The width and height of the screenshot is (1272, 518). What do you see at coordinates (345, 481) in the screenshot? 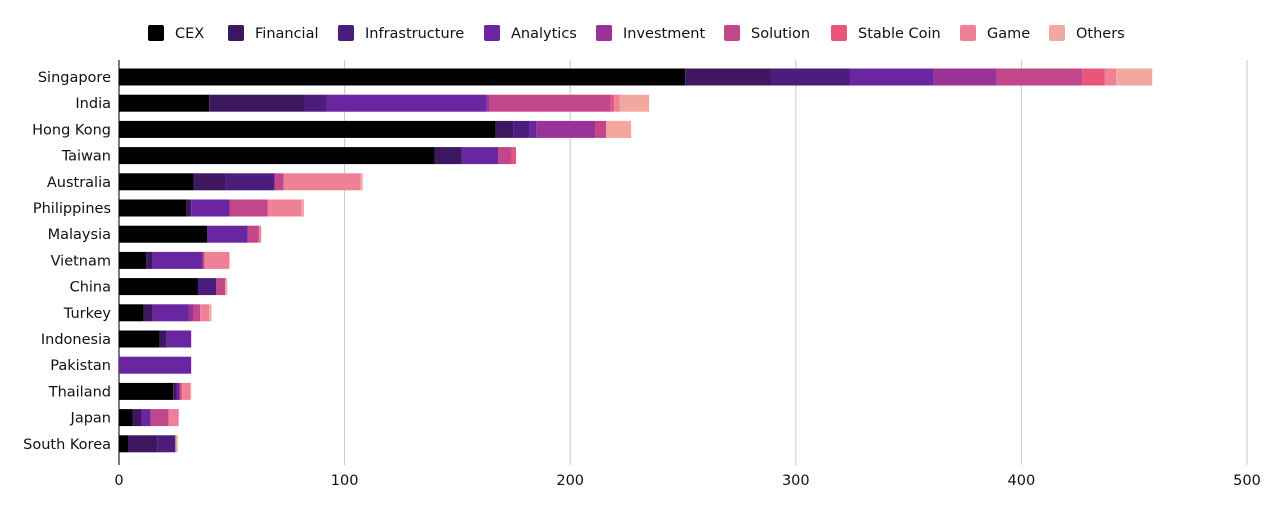
I see `x-tick-label: 100` at bounding box center [345, 481].